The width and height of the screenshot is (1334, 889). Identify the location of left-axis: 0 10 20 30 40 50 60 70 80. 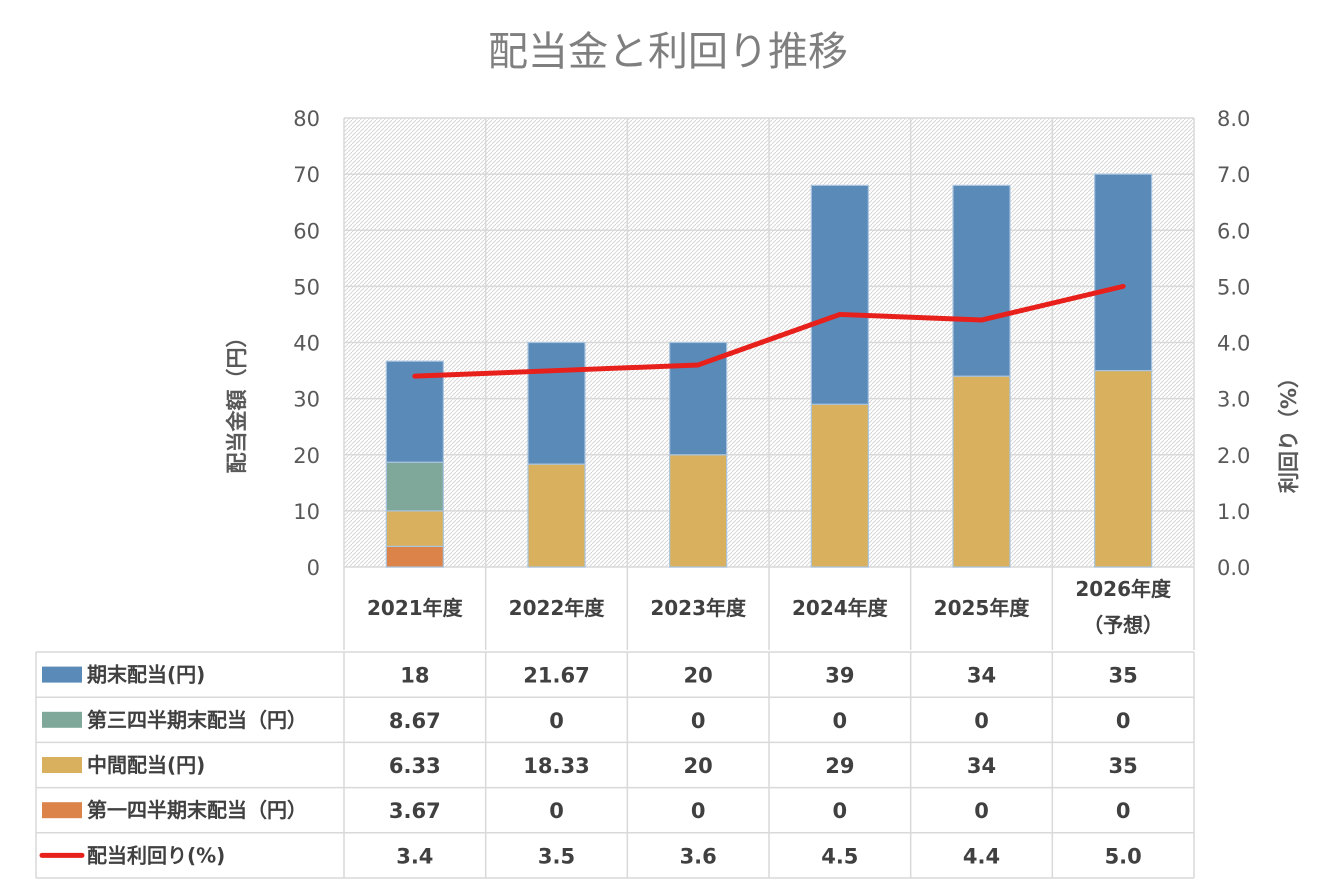
(306, 343).